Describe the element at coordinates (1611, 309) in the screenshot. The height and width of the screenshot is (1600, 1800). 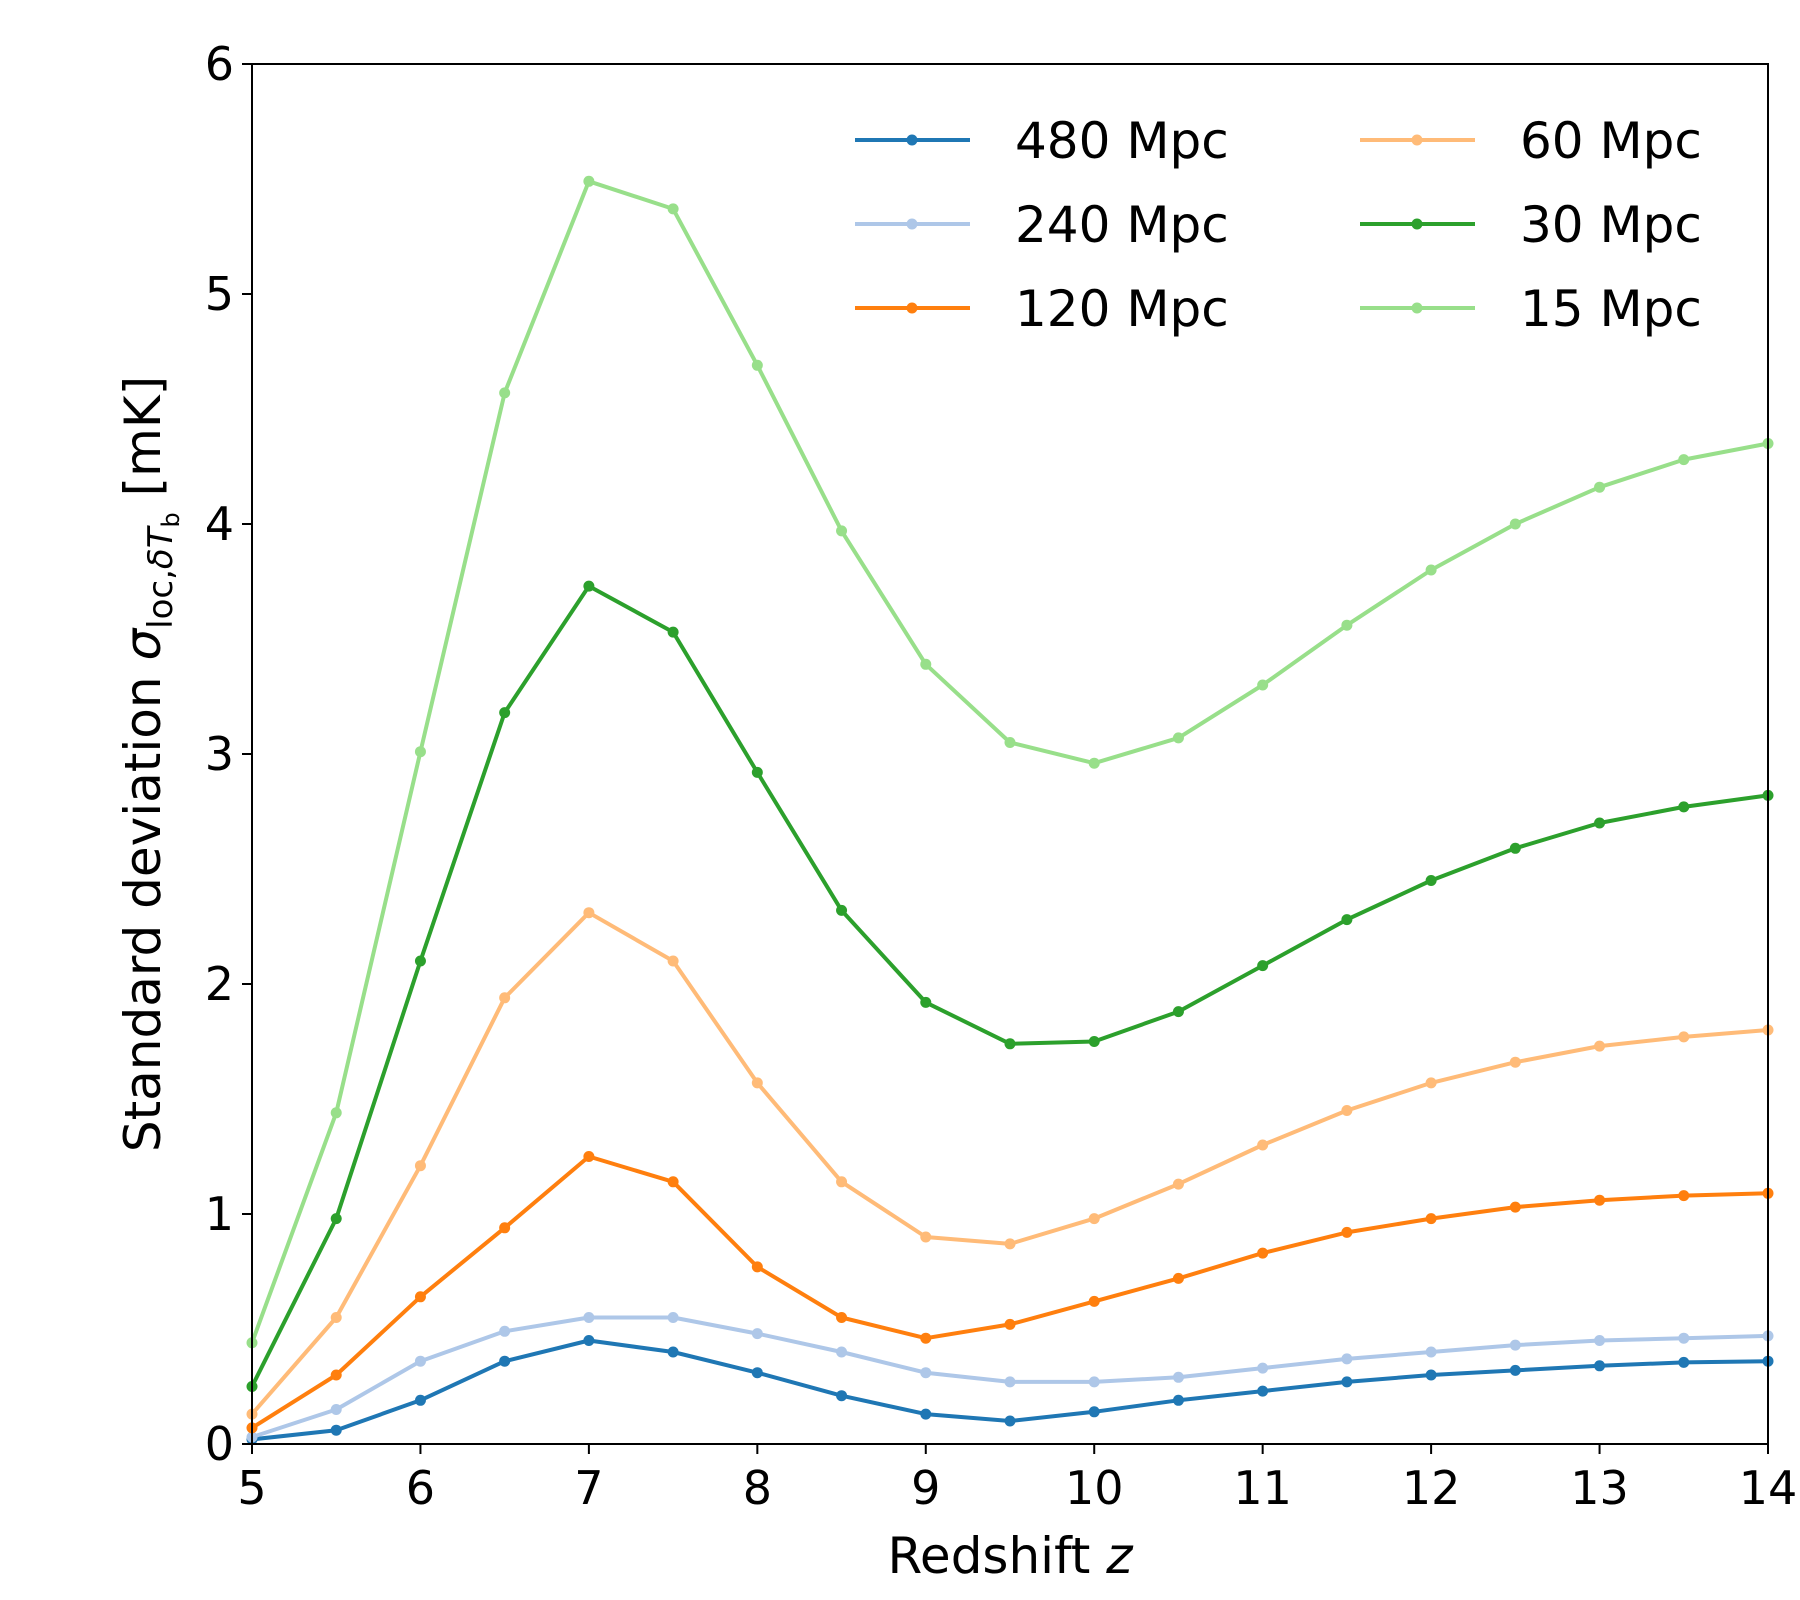
I see `legend-label-15-mpc: 15 Mpc` at that location.